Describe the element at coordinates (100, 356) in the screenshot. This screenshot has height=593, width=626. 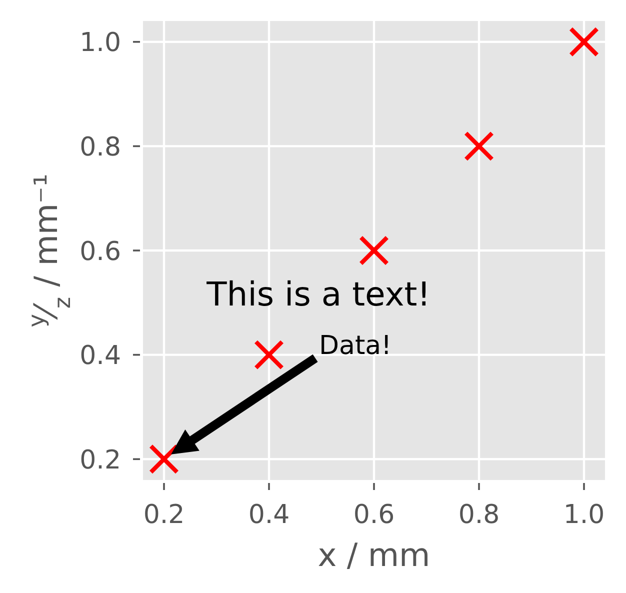
I see `y-tick-label: 0.4` at that location.